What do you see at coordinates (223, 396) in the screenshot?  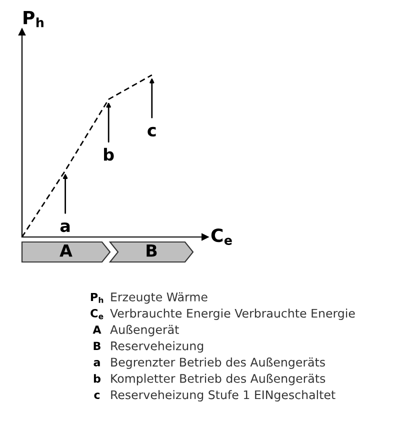 I see `text: Reserveheizung Stufe 1 EINgeschaltet` at bounding box center [223, 396].